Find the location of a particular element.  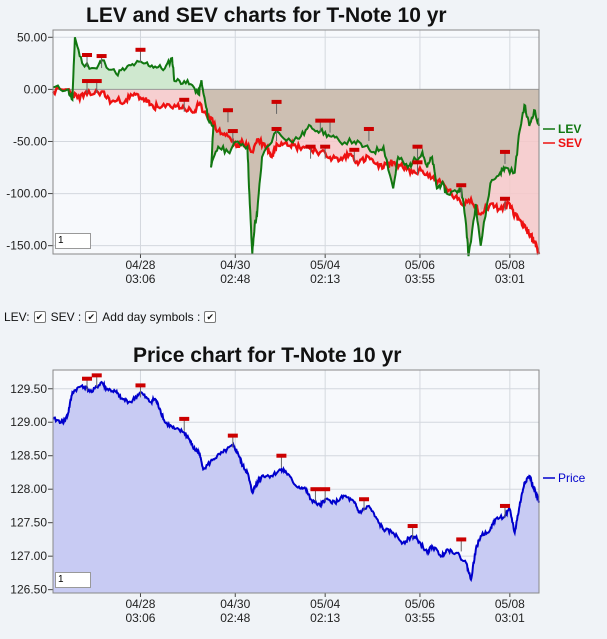

price-chart-tick-label-x-date: 04/30 is located at coordinates (235, 604).